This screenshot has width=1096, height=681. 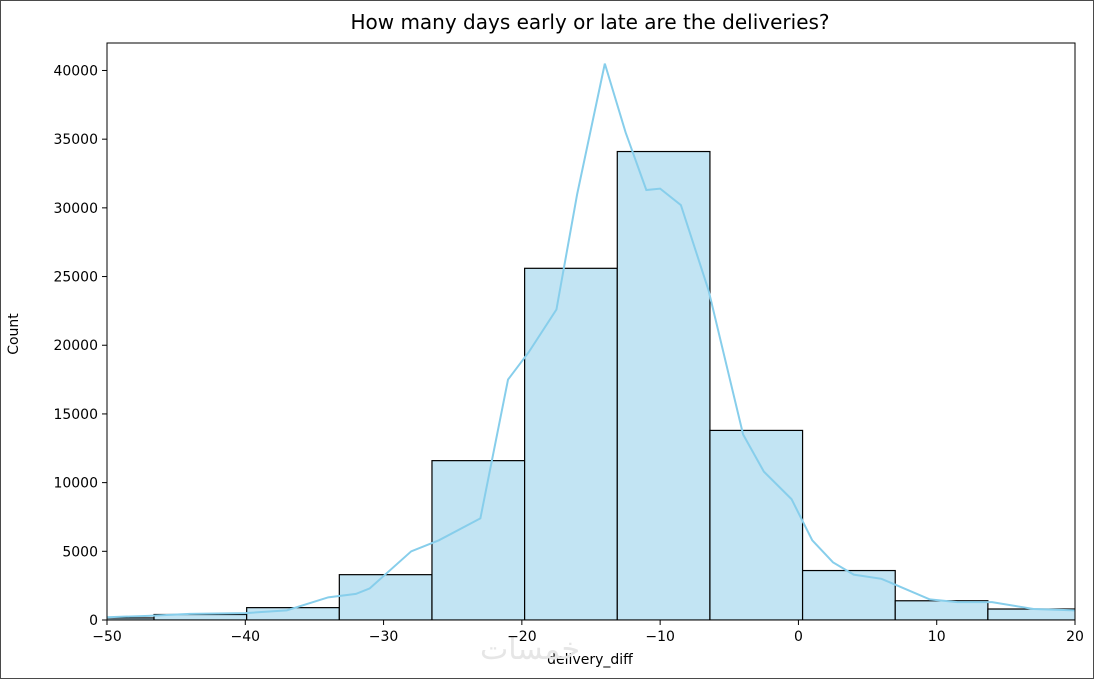 What do you see at coordinates (384, 637) in the screenshot?
I see `x-tick-label: −30` at bounding box center [384, 637].